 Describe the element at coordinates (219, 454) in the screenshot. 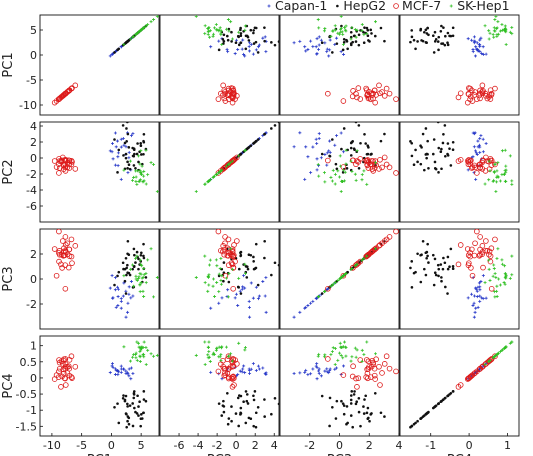

I see `x-axis-label-pc2: PC2` at that location.